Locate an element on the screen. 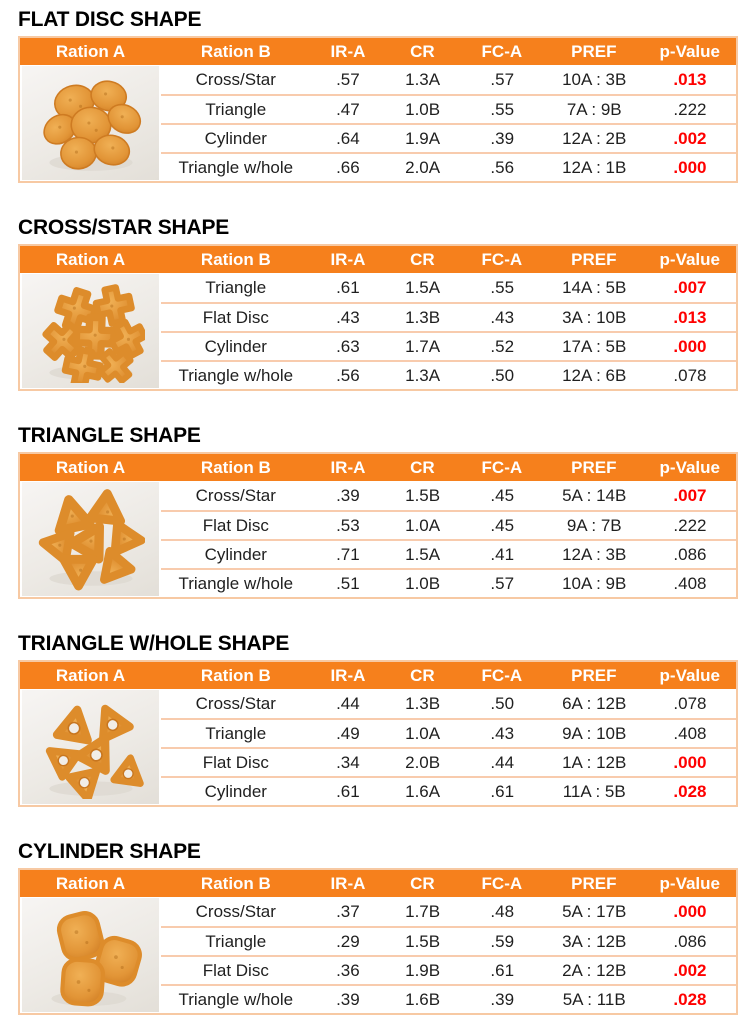 This screenshot has height=1024, width=755. table-row: Triangle w/hole .51 1.0B .57 10A : 9B .408 is located at coordinates (448, 582).